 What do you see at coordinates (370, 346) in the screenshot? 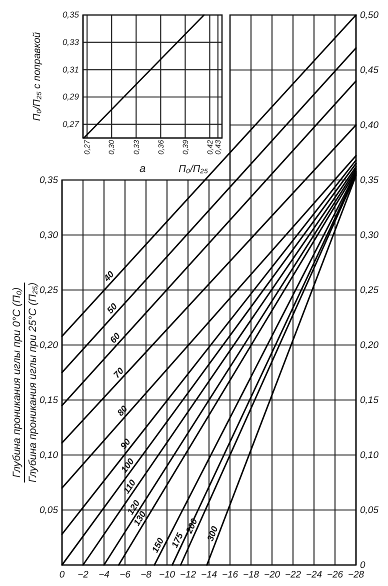
I see `y2-tick-label: 0,20` at bounding box center [370, 346].